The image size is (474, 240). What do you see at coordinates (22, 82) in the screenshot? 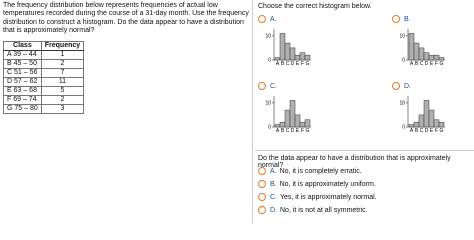
I see `class-cell: D 57 – 62` at bounding box center [22, 82].